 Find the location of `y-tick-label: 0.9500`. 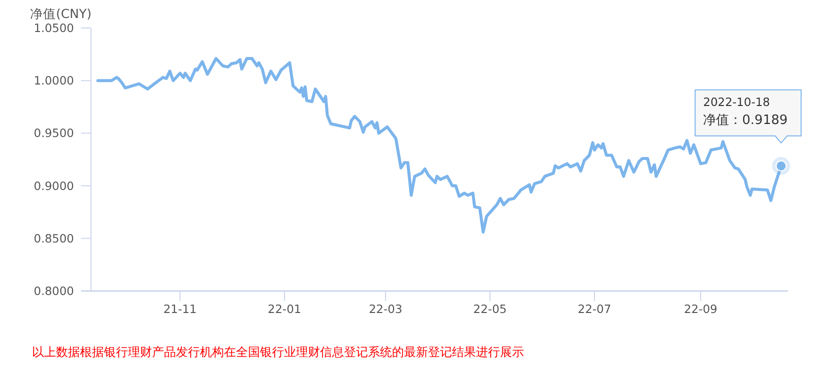

y-tick-label: 0.9500 is located at coordinates (54, 133).